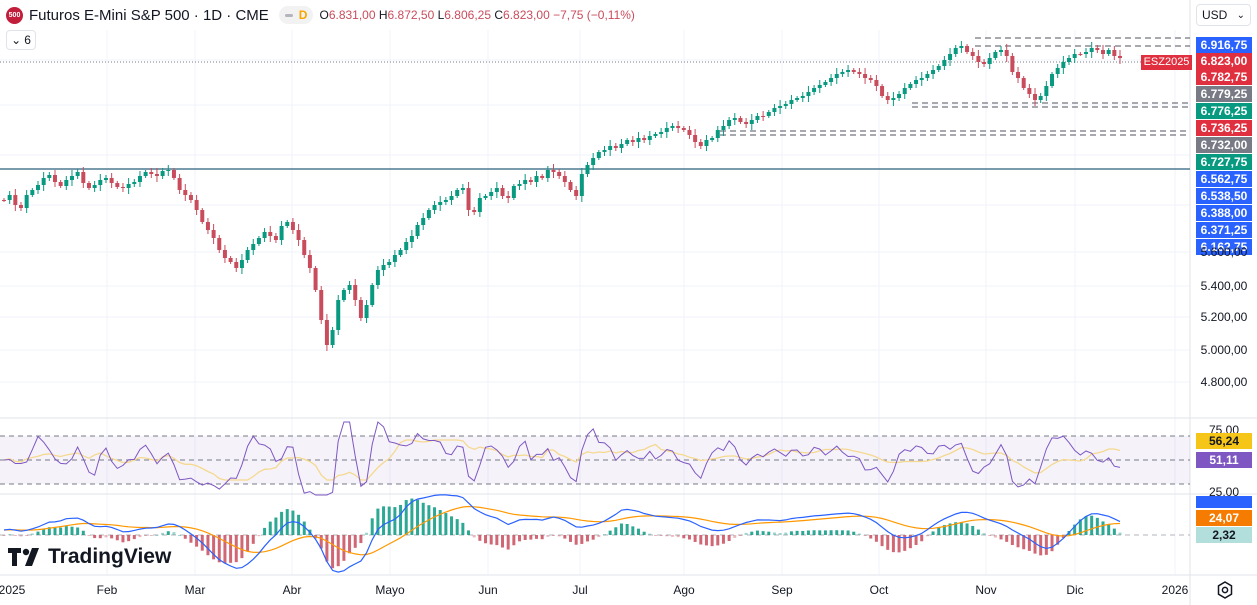 The height and width of the screenshot is (605, 1257). I want to click on price-axis-label: 5.200,00, so click(1224, 317).